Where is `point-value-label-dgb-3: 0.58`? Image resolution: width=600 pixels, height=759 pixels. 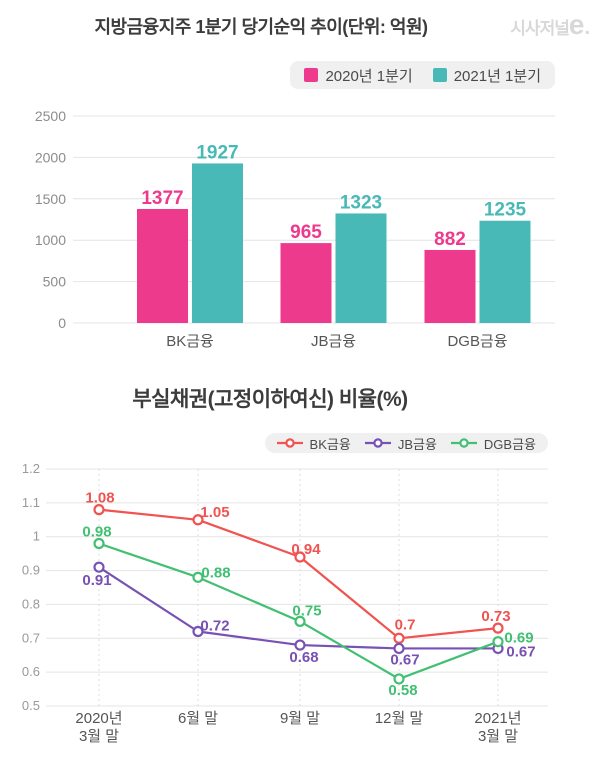 point-value-label-dgb-3: 0.58 is located at coordinates (402, 690).